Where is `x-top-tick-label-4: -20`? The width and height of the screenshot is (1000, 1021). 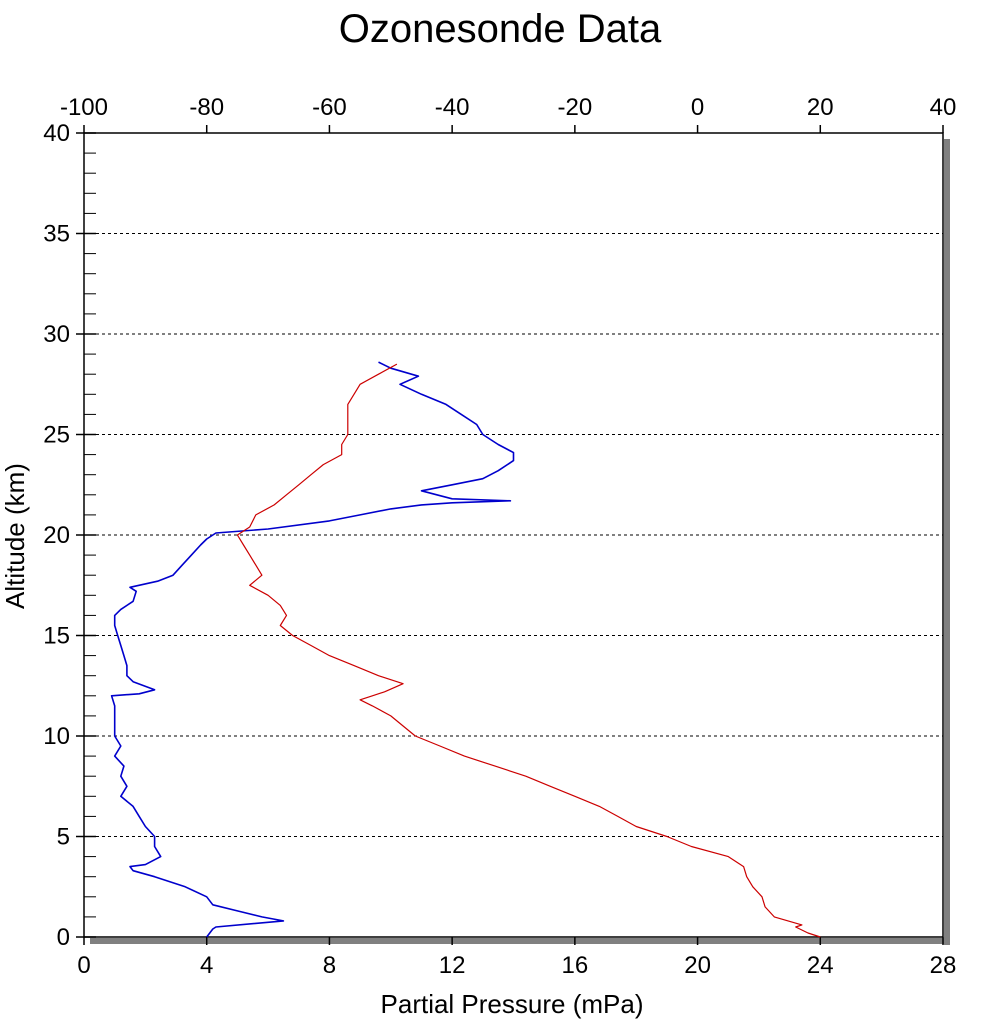
x-top-tick-label-4: -20 is located at coordinates (575, 107).